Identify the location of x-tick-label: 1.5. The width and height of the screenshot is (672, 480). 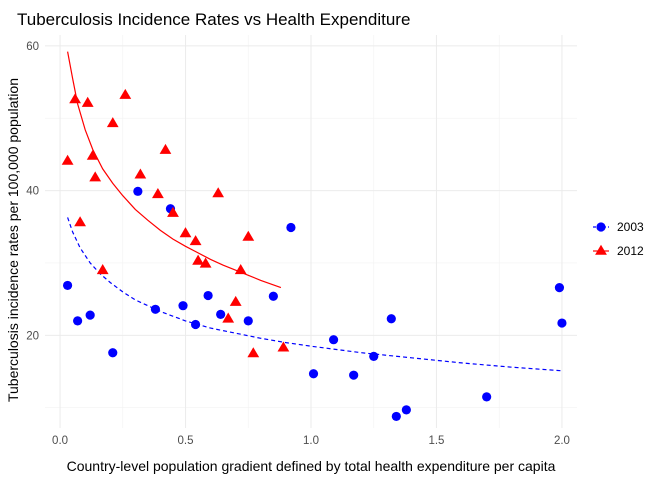
(436, 441).